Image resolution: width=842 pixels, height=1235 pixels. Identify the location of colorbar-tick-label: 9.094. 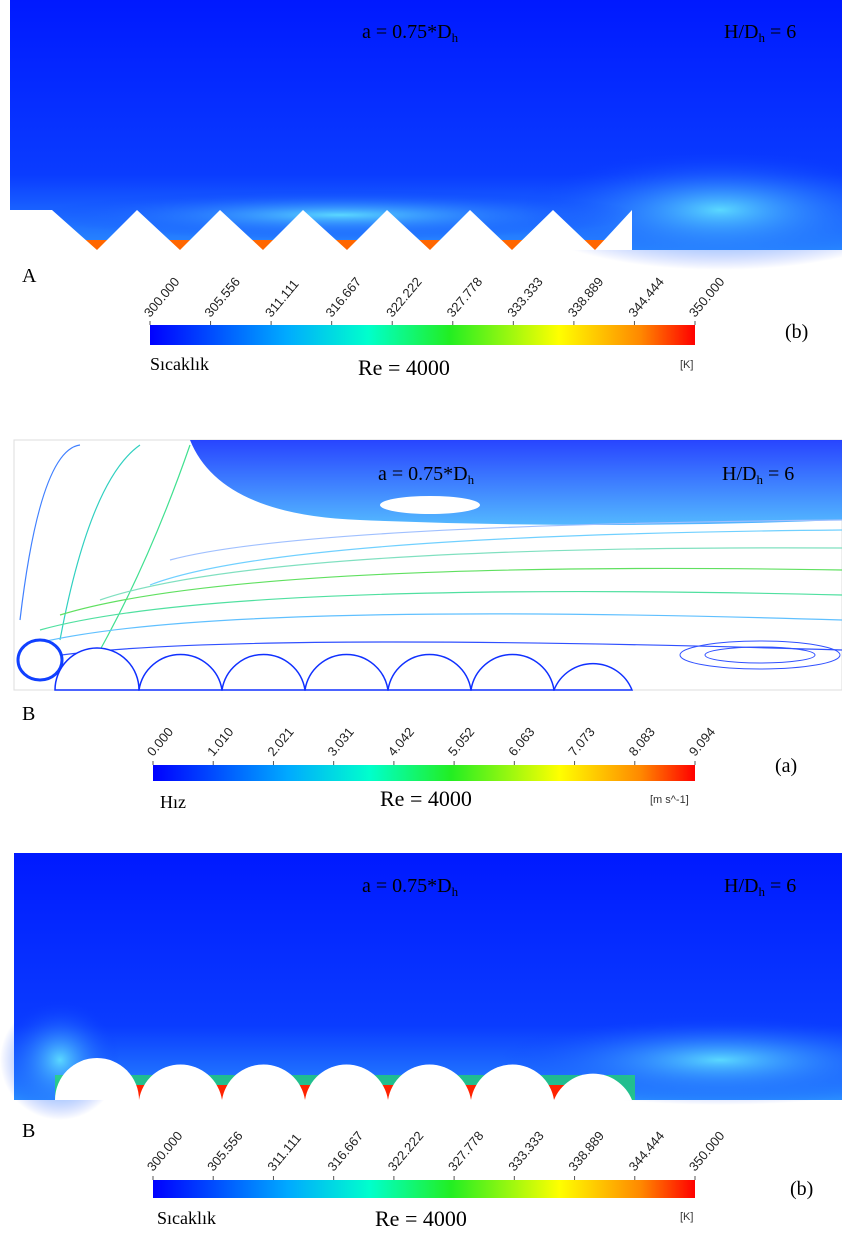
(702, 741).